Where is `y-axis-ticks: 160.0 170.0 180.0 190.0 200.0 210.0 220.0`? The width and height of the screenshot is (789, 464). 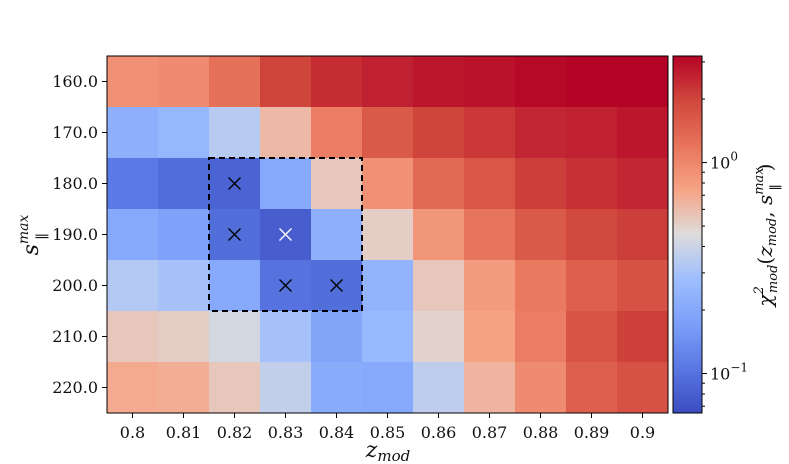
y-axis-ticks: 160.0 170.0 180.0 190.0 200.0 210.0 220.0 is located at coordinates (79, 234).